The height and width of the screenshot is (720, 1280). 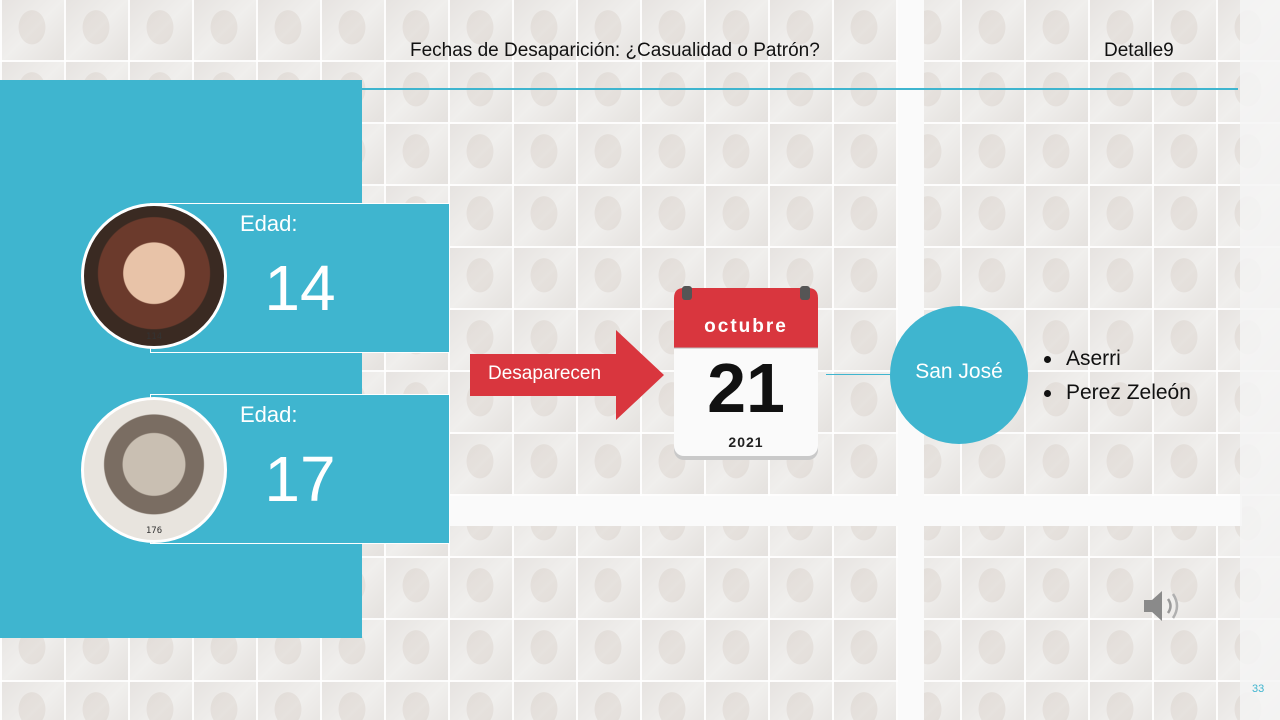 I want to click on list-item: Perez Zeleón, so click(x=1117, y=393).